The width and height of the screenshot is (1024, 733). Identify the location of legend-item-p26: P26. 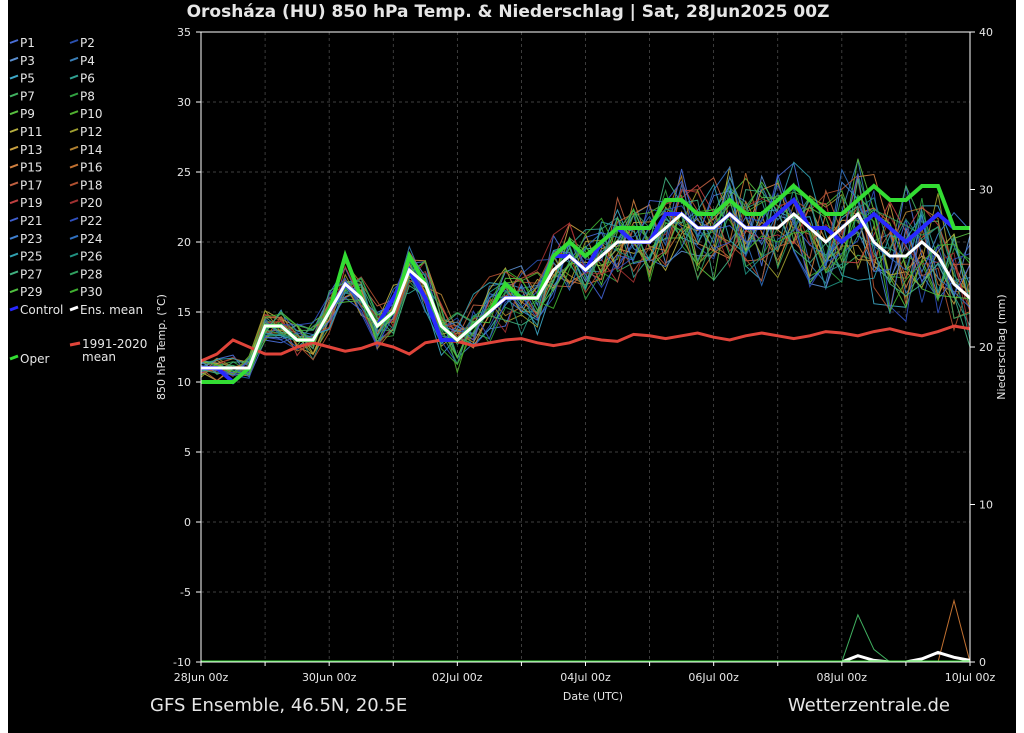
(91, 257).